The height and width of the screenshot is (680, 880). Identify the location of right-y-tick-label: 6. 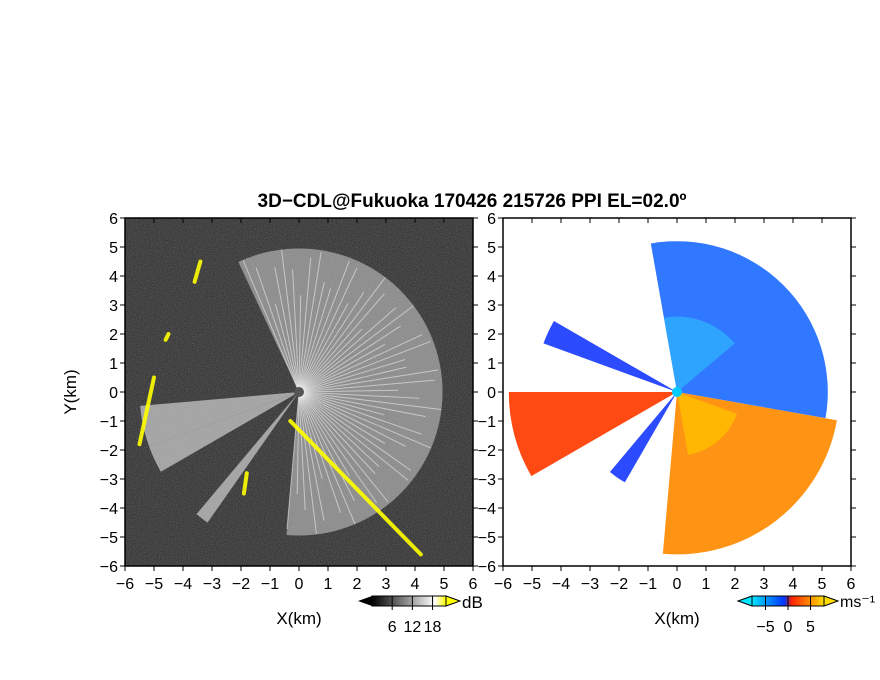
(491, 219).